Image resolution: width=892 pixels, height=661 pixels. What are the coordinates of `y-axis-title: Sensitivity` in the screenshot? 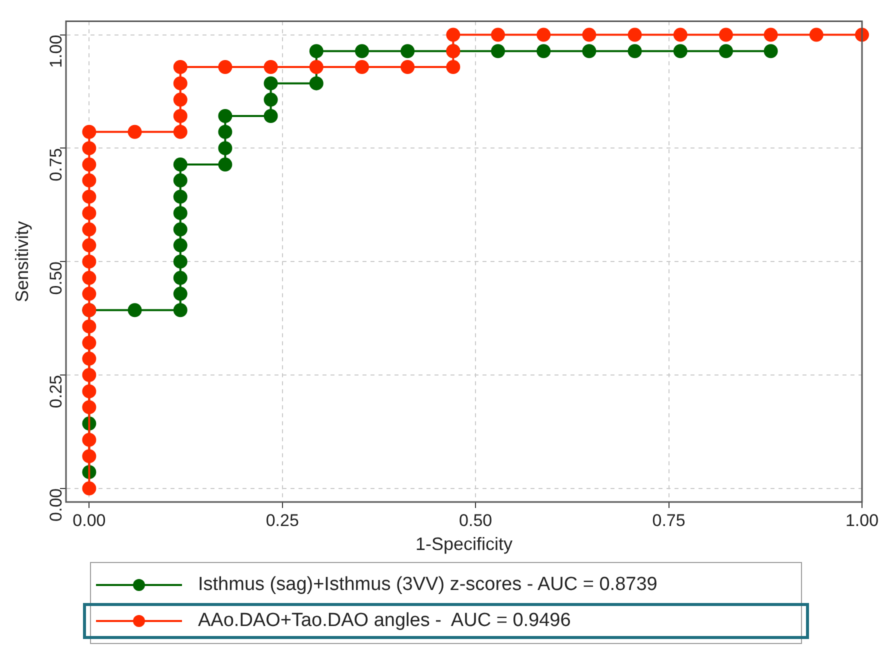 It's located at (22, 261).